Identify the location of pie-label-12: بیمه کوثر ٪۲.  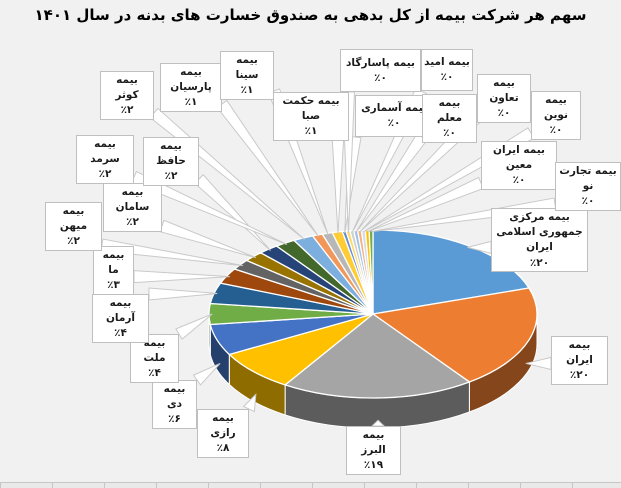
(127, 96).